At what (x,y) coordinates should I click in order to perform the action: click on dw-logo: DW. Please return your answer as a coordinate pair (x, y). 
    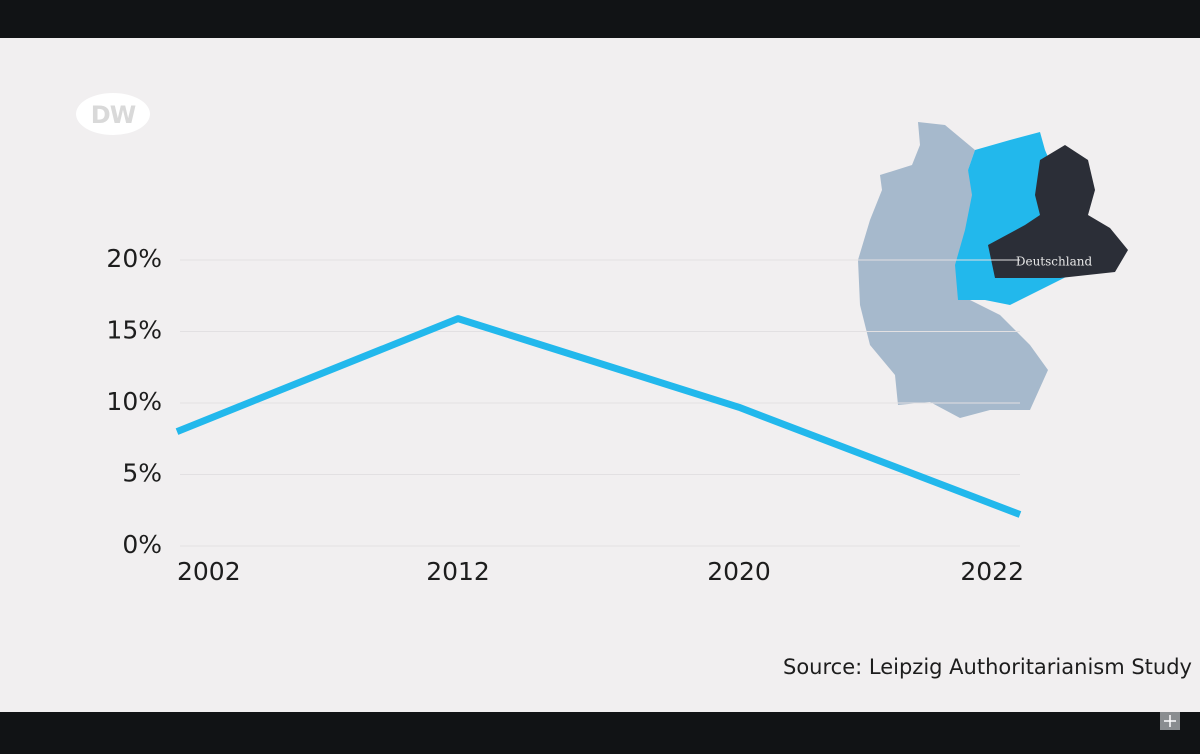
    Looking at the image, I should click on (113, 114).